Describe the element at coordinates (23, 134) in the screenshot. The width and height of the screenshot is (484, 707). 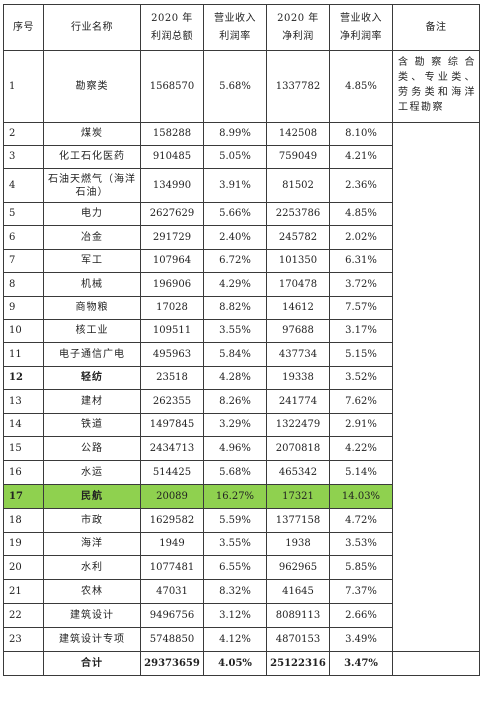
I see `cell-seq: 2` at that location.